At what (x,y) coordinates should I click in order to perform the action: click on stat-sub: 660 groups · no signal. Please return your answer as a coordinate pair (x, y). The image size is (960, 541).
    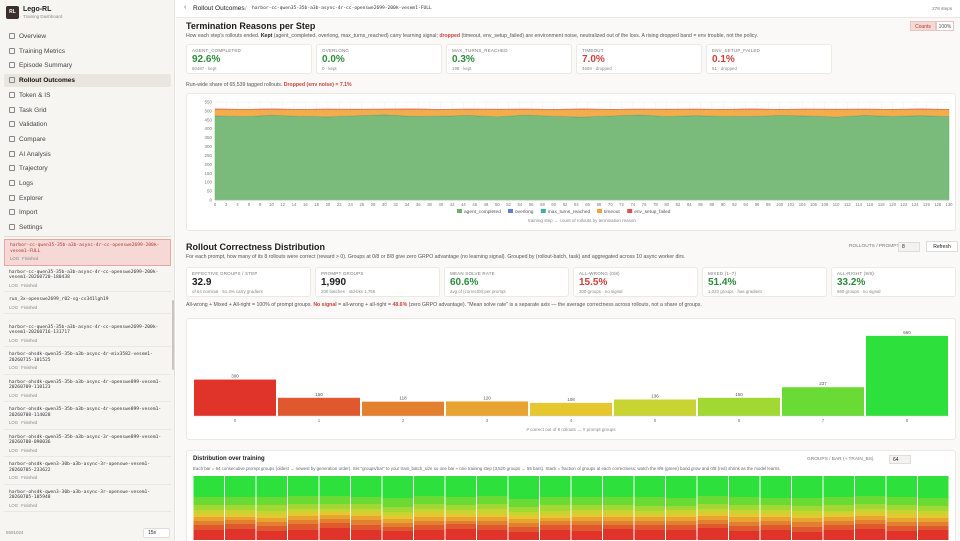
    Looking at the image, I should click on (859, 291).